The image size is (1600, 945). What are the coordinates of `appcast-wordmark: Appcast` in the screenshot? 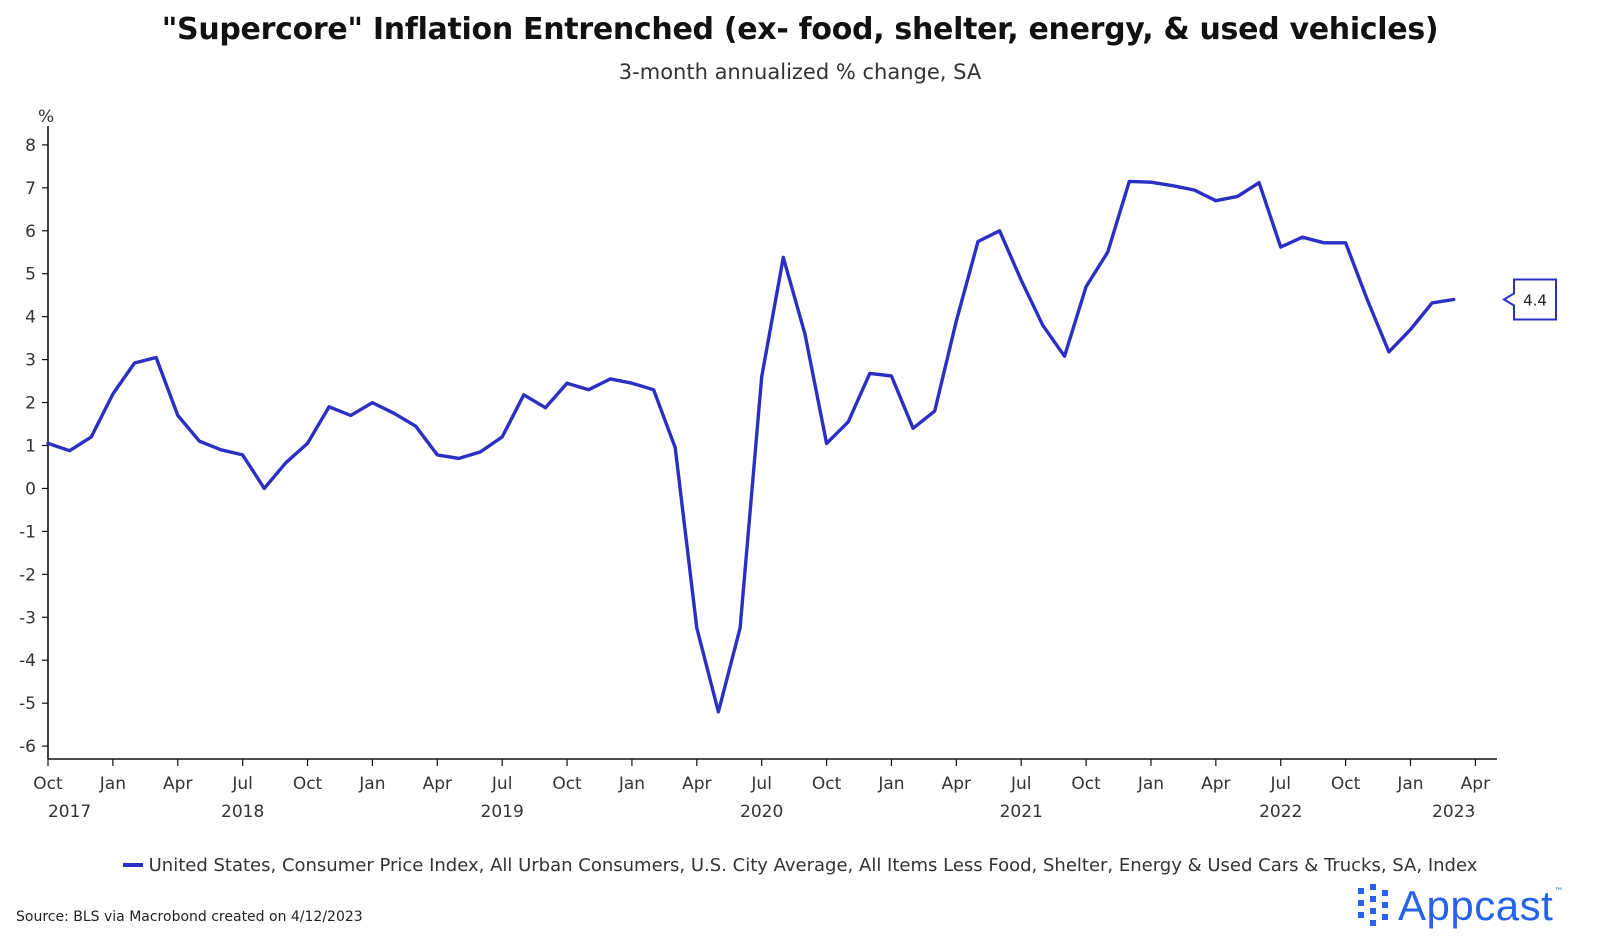 It's located at (1476, 905).